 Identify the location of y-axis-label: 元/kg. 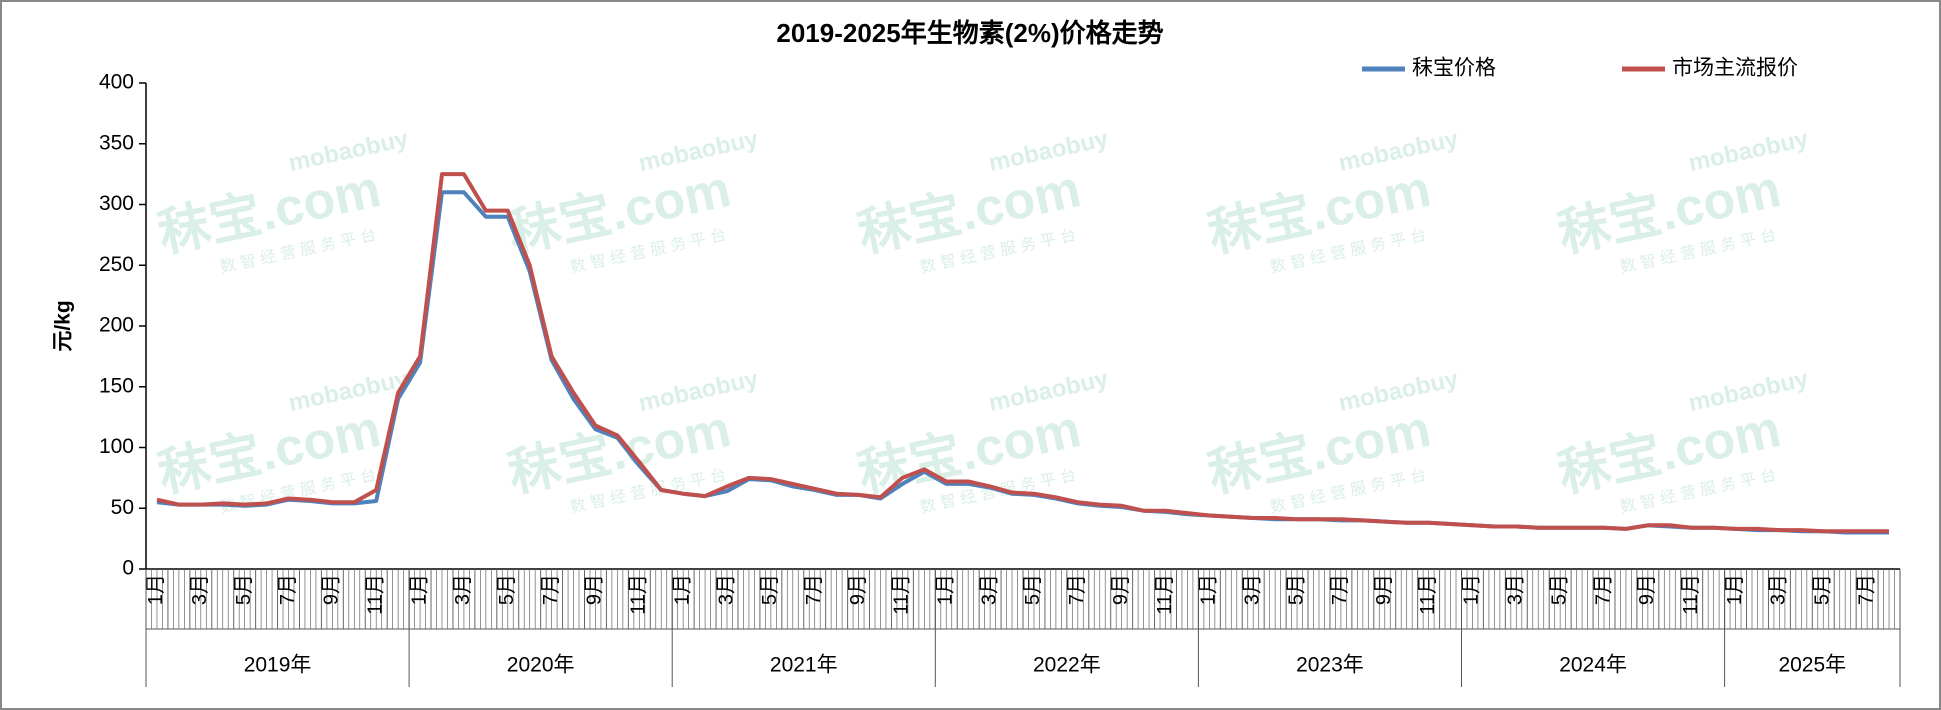
(63, 325).